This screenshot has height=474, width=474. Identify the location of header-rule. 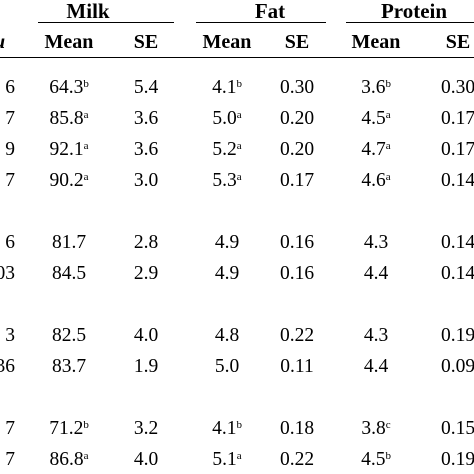
(237, 57).